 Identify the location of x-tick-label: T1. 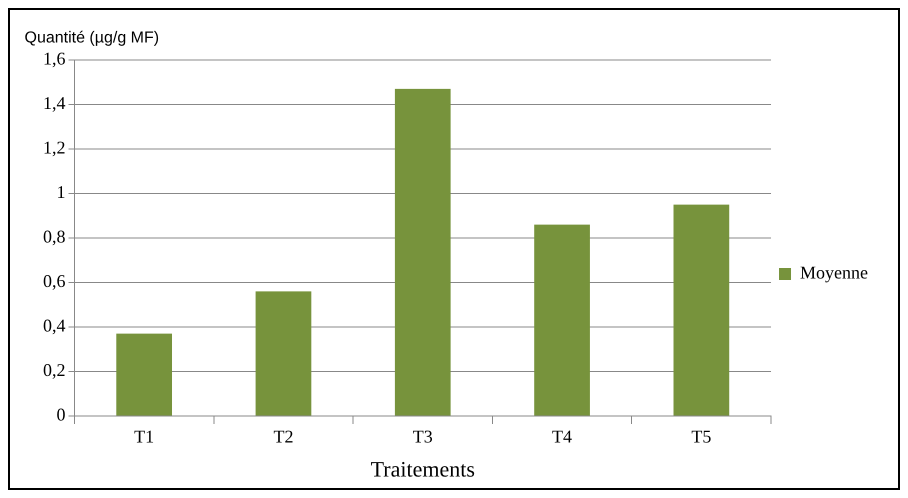
(144, 436).